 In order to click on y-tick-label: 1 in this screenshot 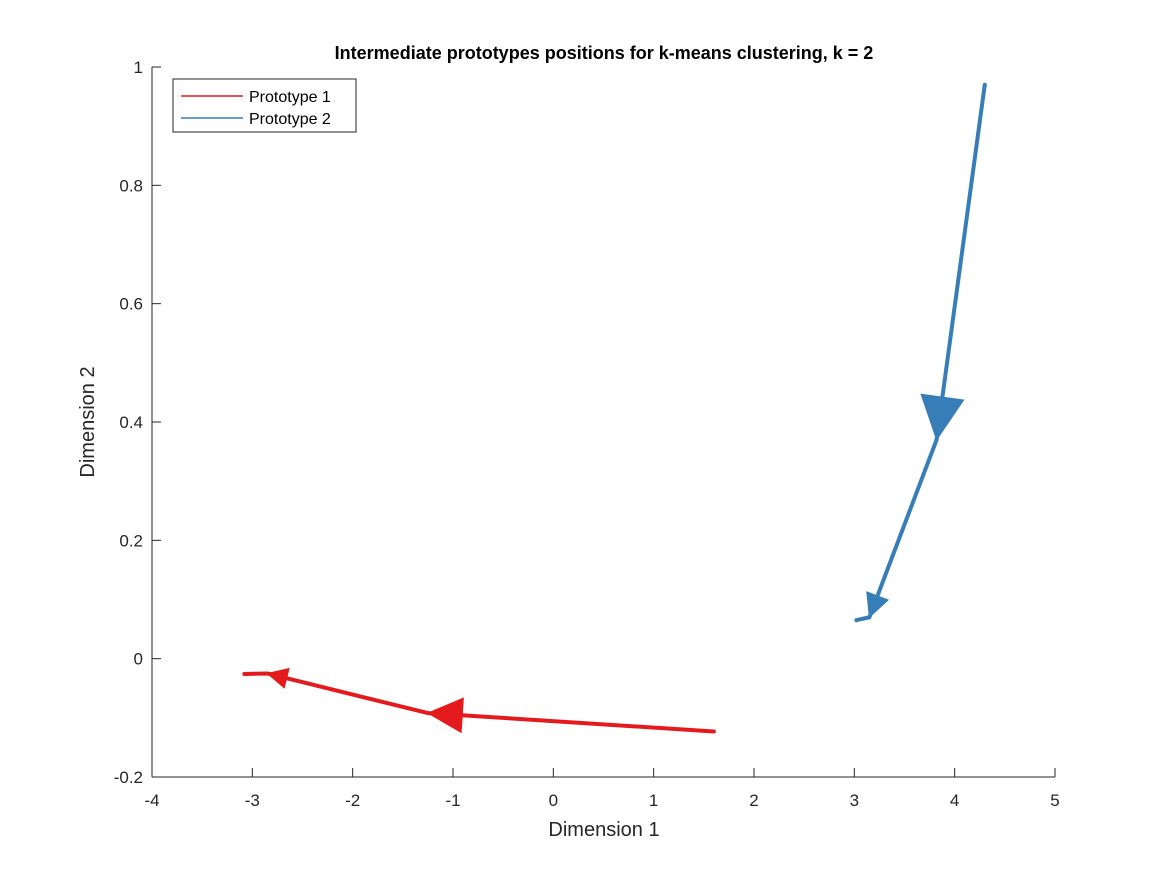, I will do `click(138, 67)`.